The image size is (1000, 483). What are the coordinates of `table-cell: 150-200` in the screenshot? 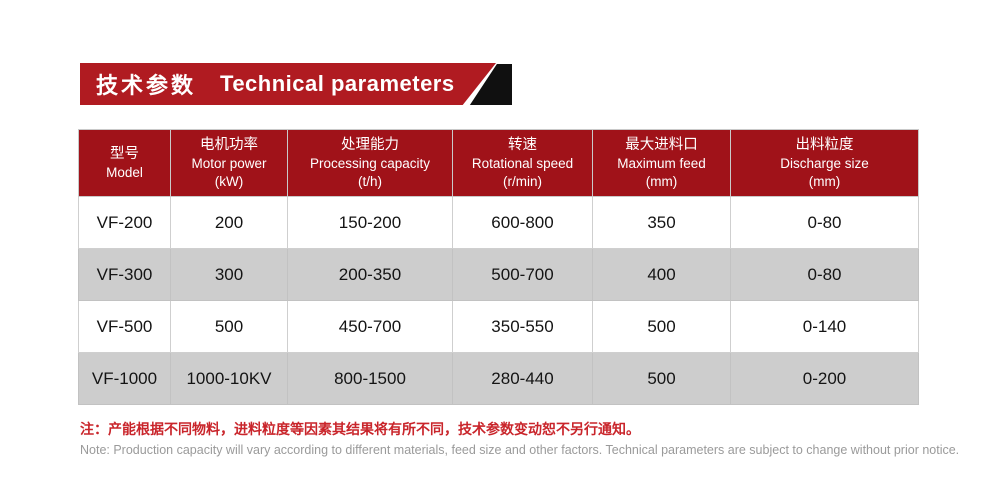 It's located at (370, 222).